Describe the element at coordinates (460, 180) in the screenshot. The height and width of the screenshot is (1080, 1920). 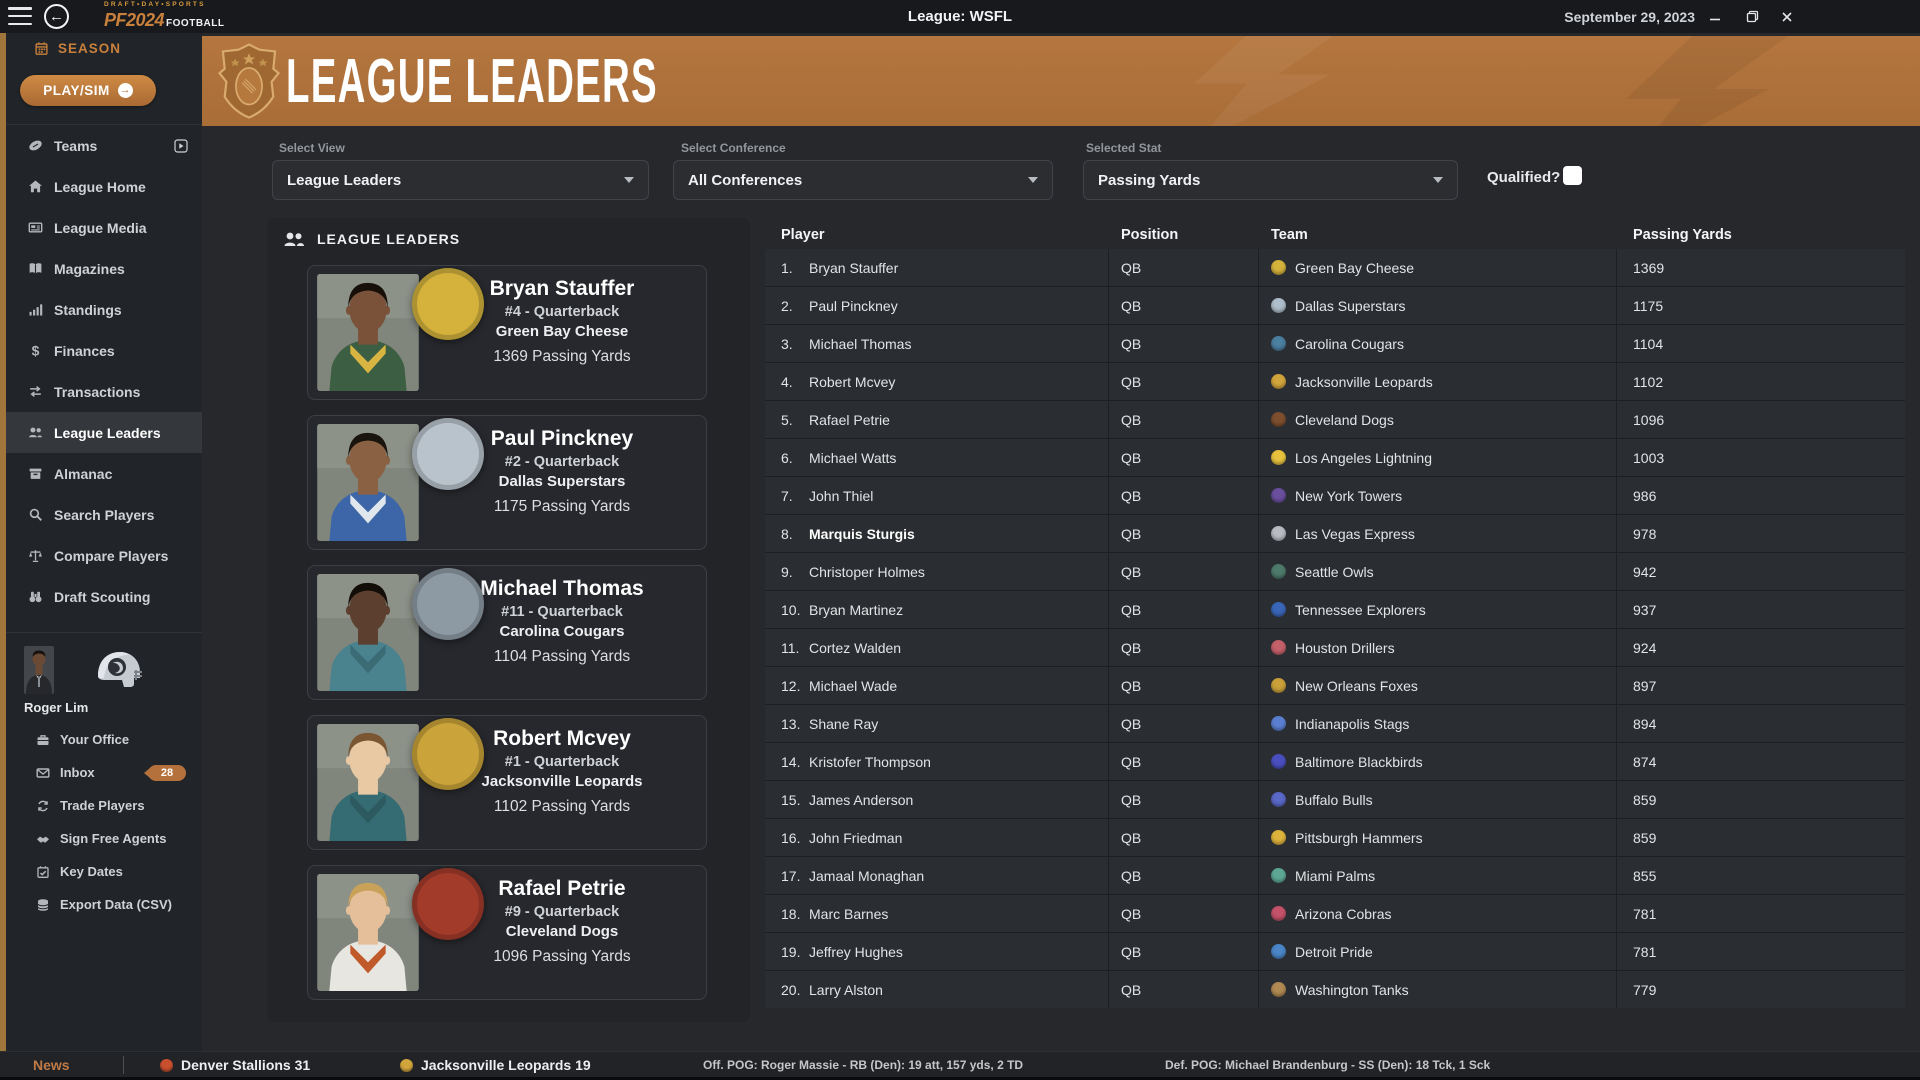
I see `view-dropdown: League Leaders` at that location.